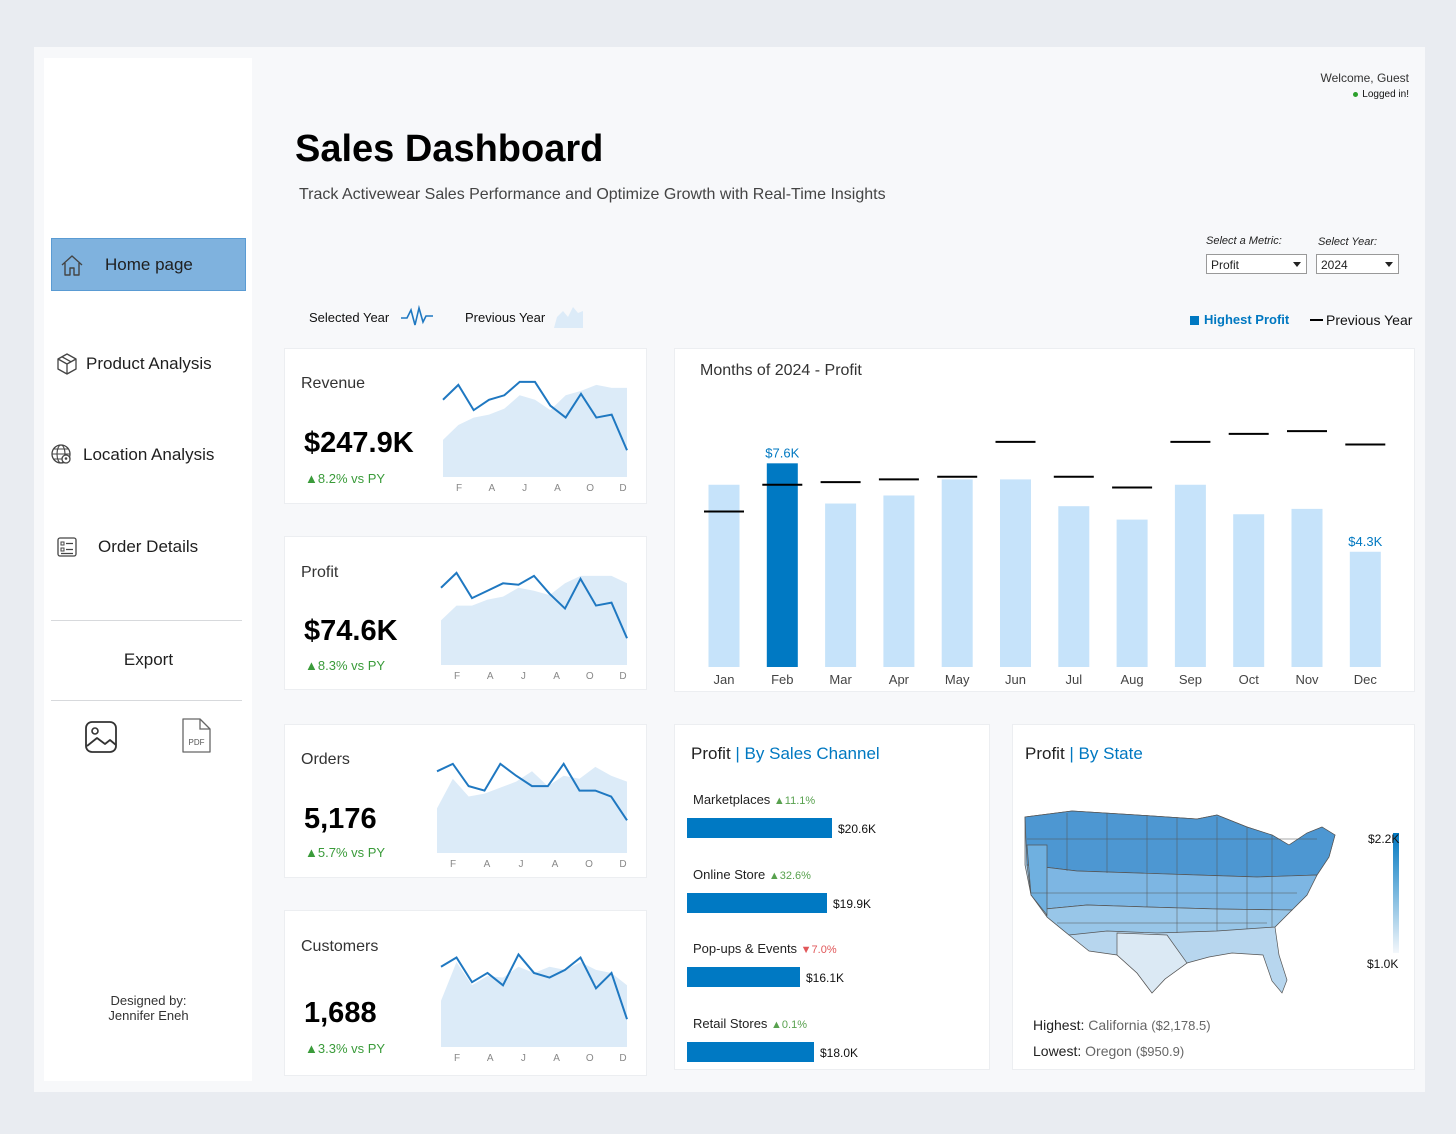  Describe the element at coordinates (1118, 1025) in the screenshot. I see `highest-state-name: California` at that location.